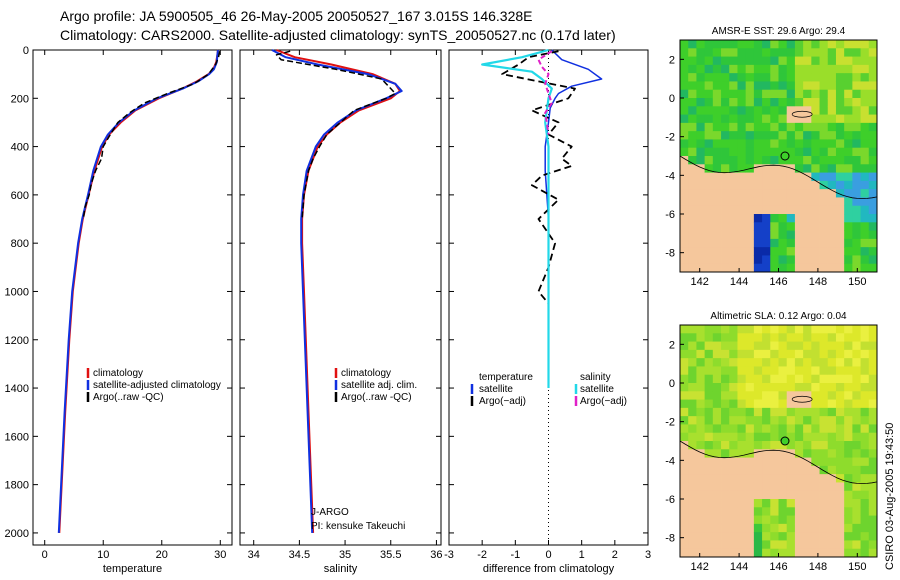  What do you see at coordinates (20, 99) in the screenshot?
I see `y-tick-label: 200` at bounding box center [20, 99].